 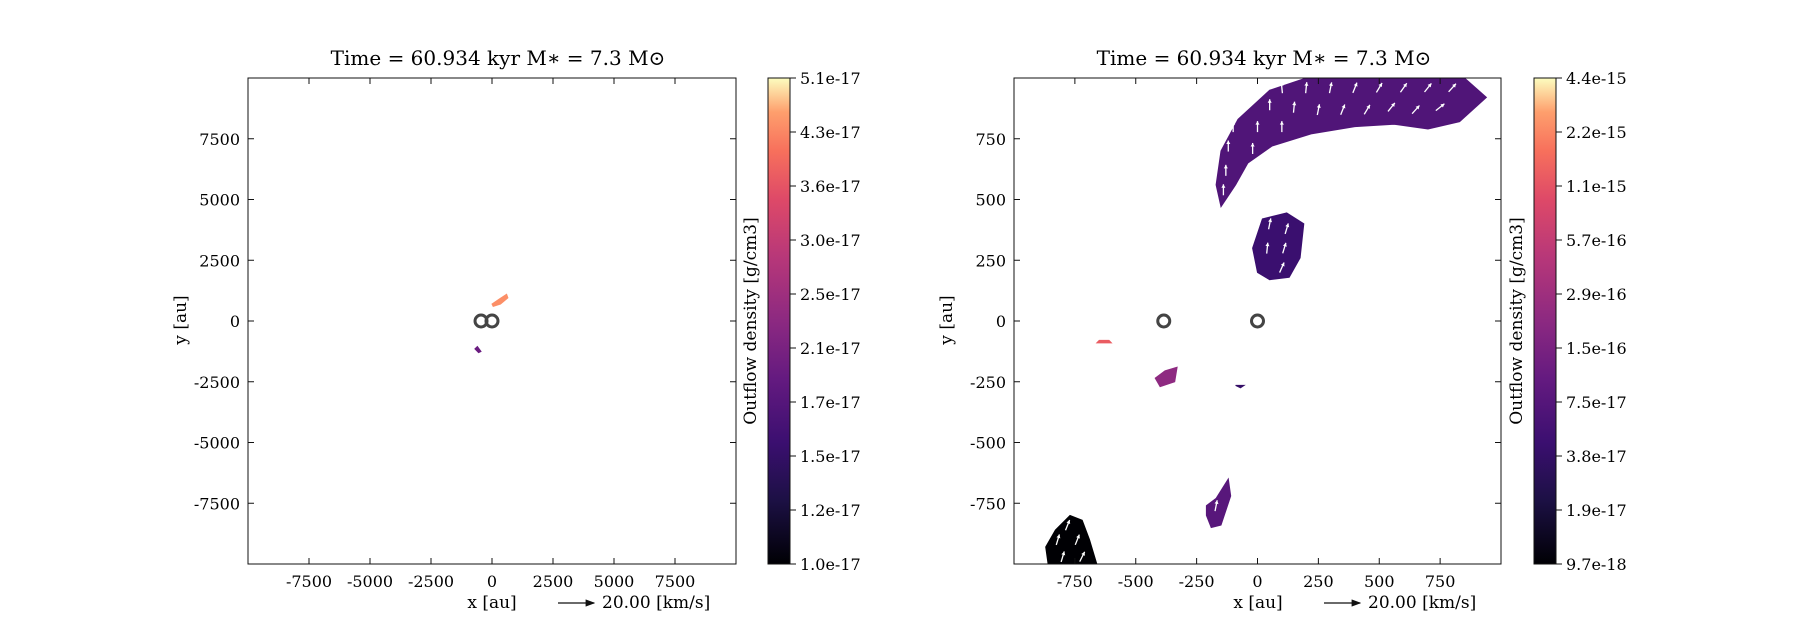 I want to click on left-colorbar-gradient, so click(x=779, y=321).